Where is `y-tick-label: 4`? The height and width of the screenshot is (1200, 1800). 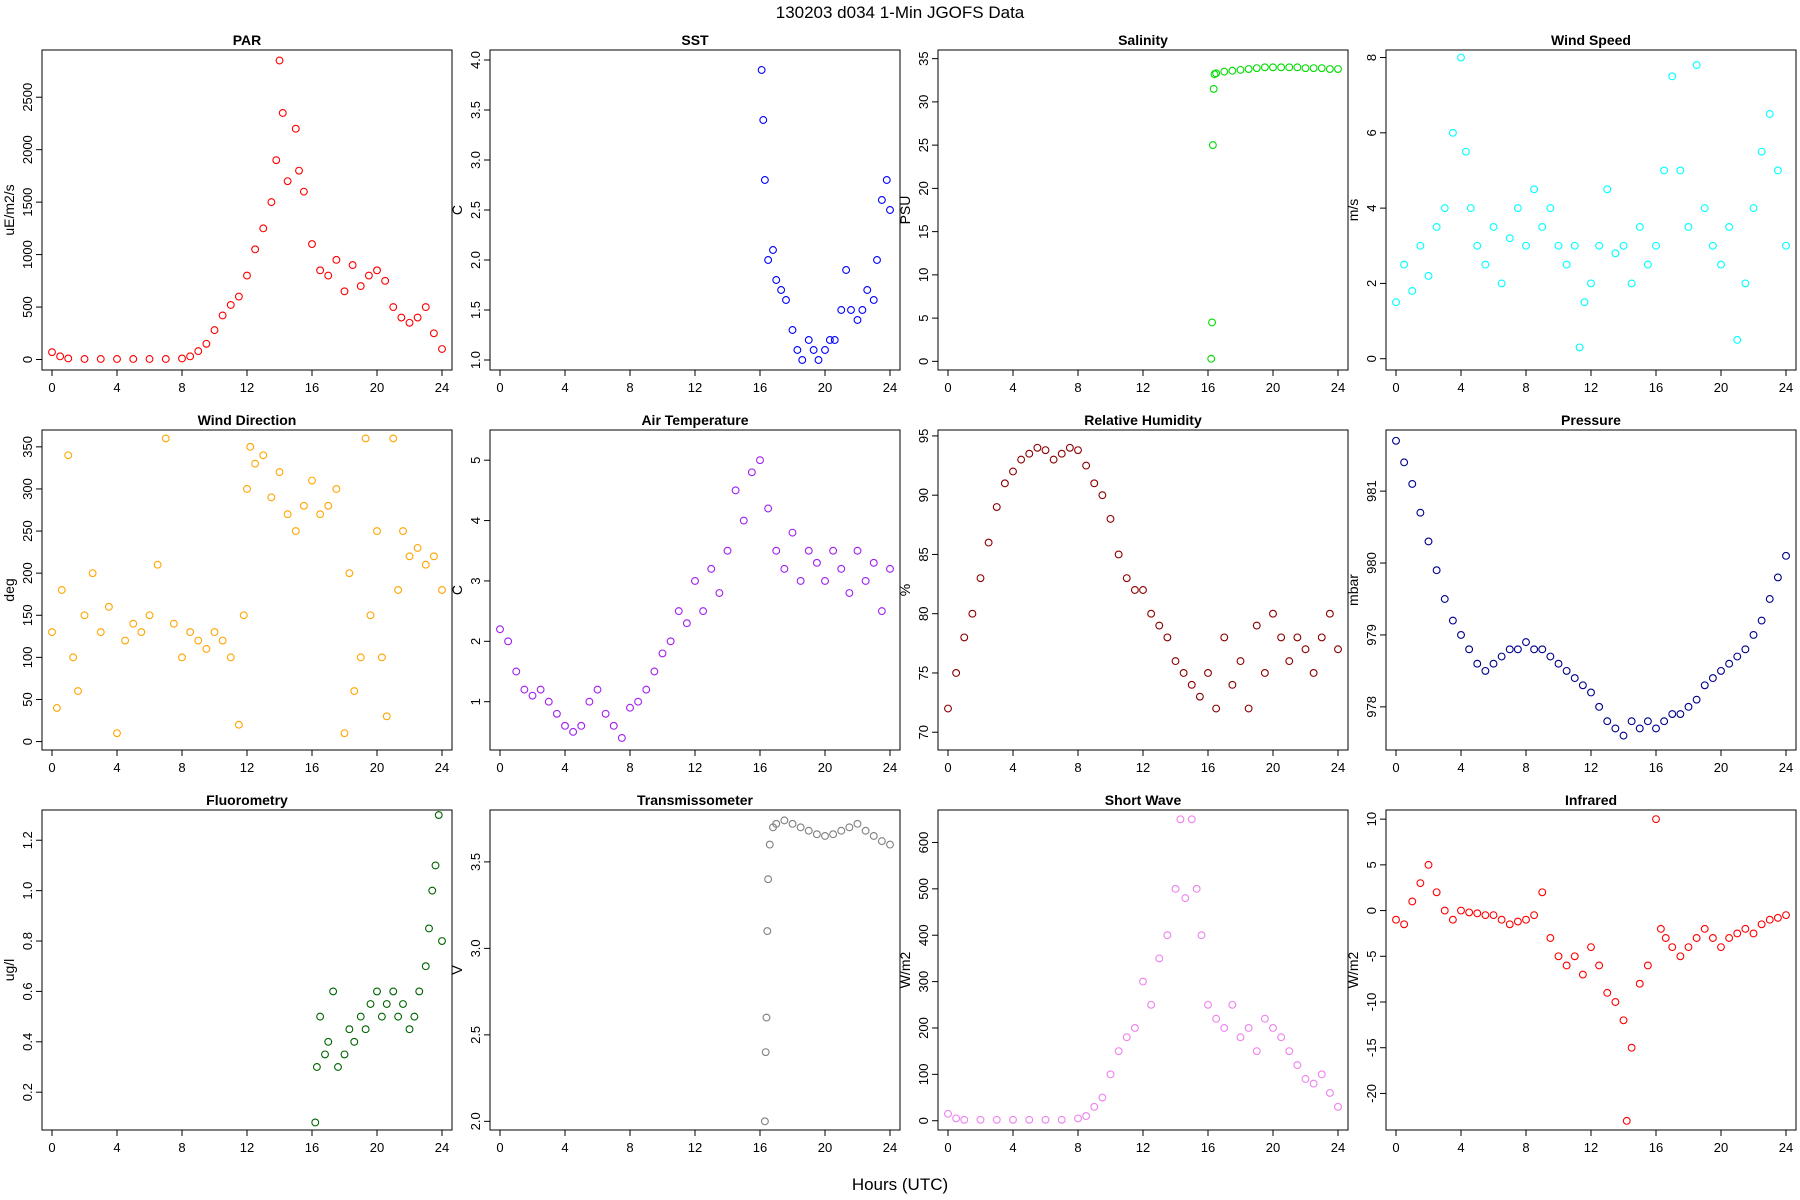
y-tick-label: 4 is located at coordinates (1371, 208).